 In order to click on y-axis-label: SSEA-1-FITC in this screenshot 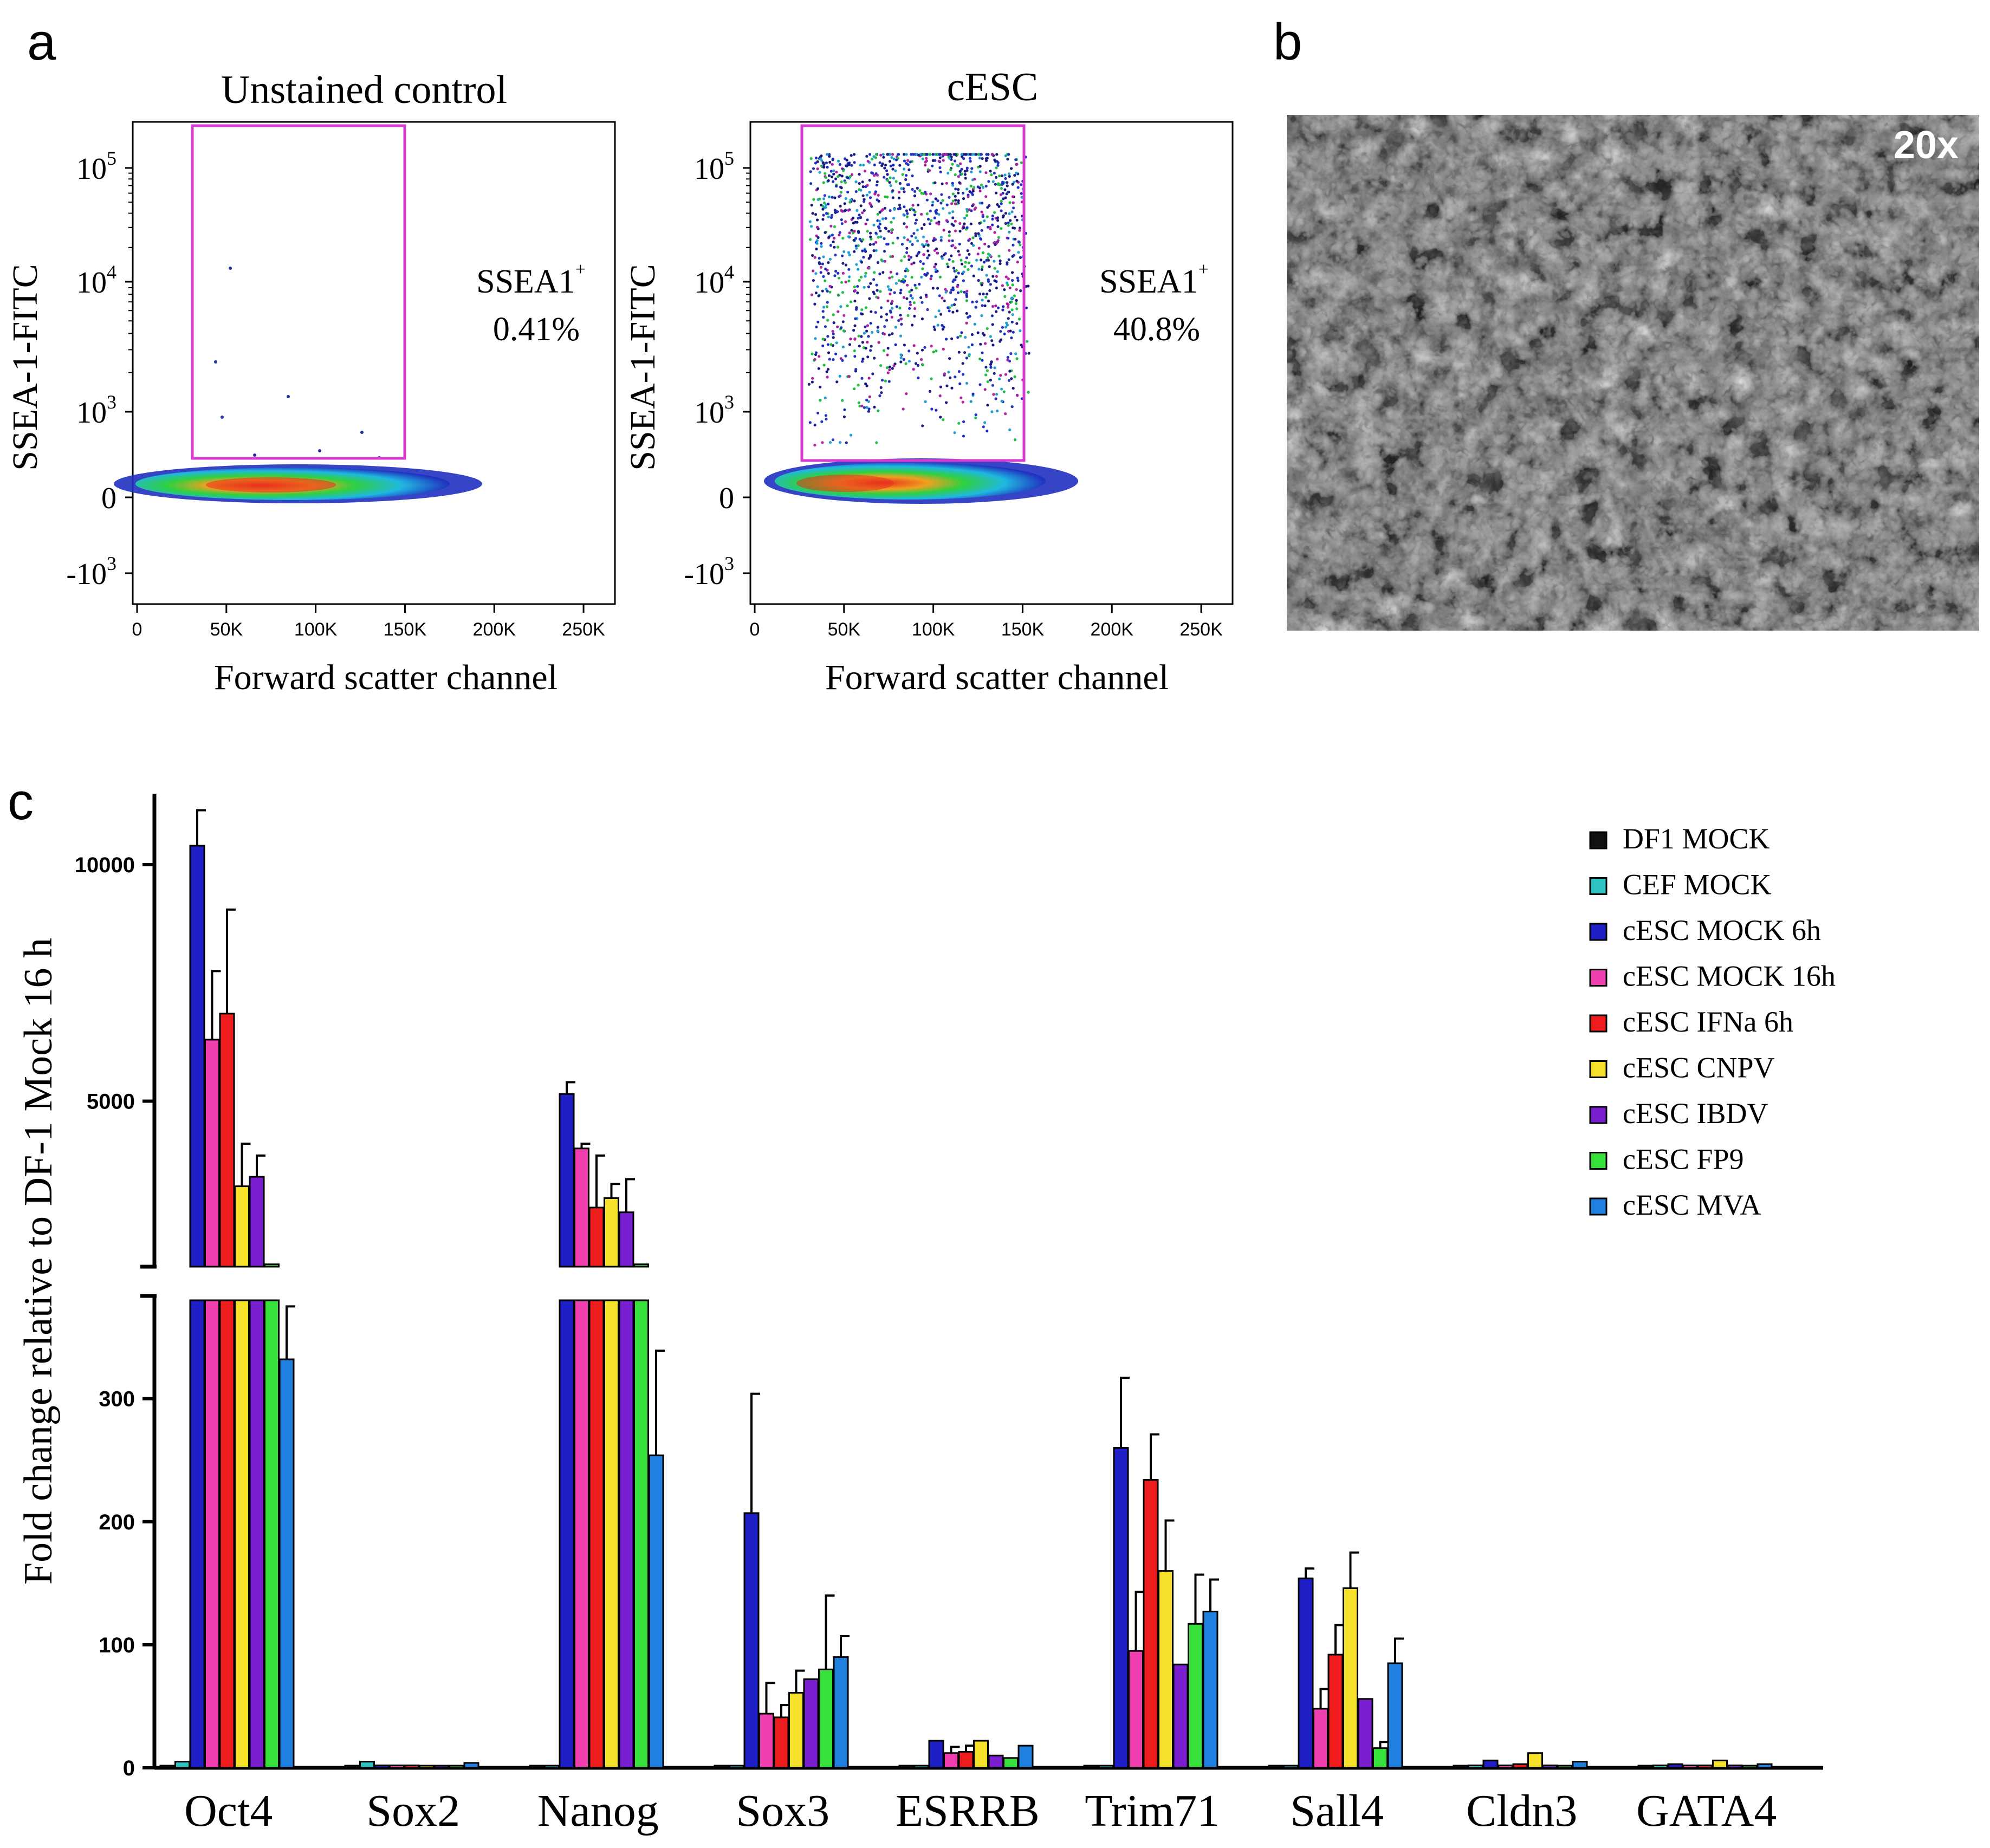, I will do `click(643, 367)`.